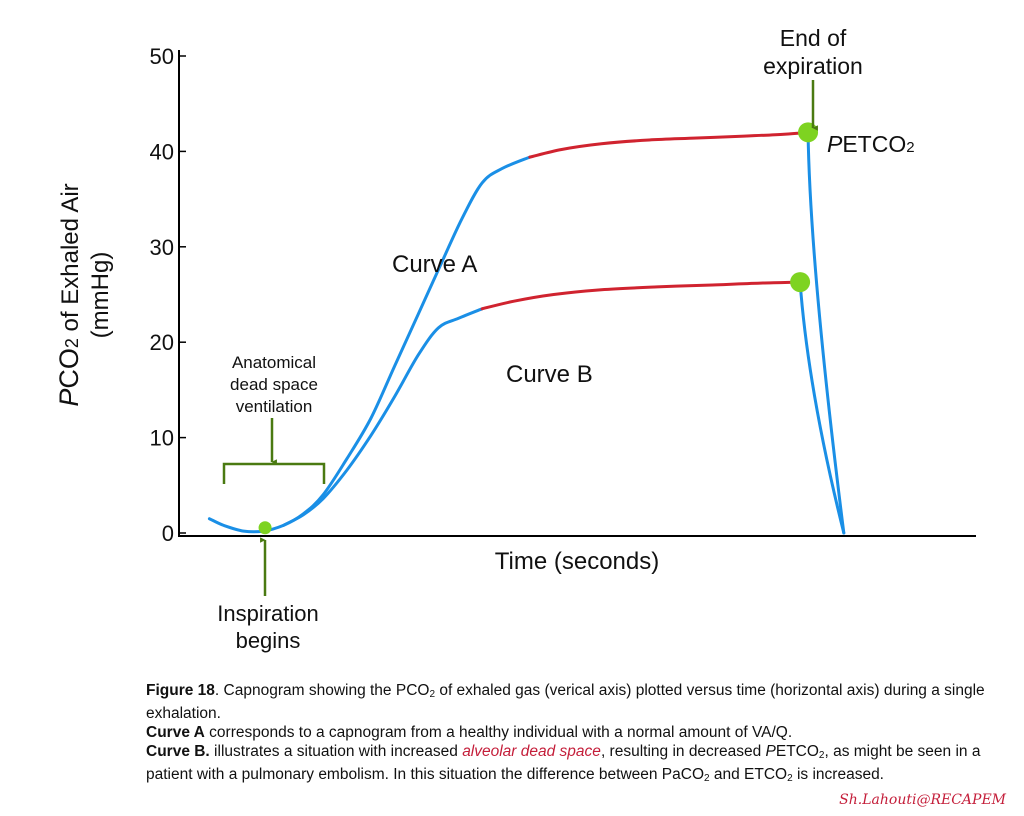 This screenshot has width=1024, height=816. What do you see at coordinates (274, 406) in the screenshot?
I see `dead-space-line3: ventilation` at bounding box center [274, 406].